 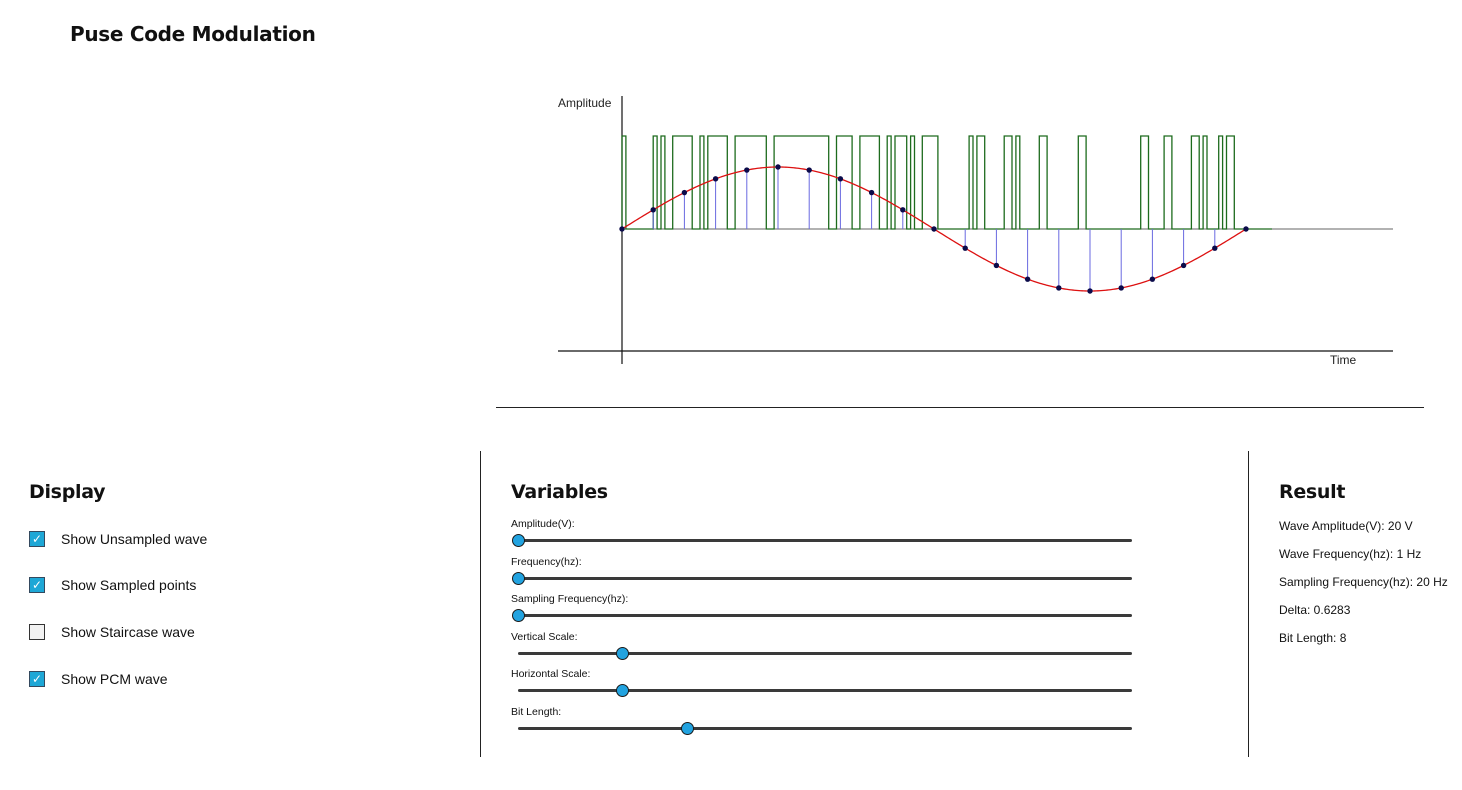 I want to click on display-heading: Display, so click(x=67, y=492).